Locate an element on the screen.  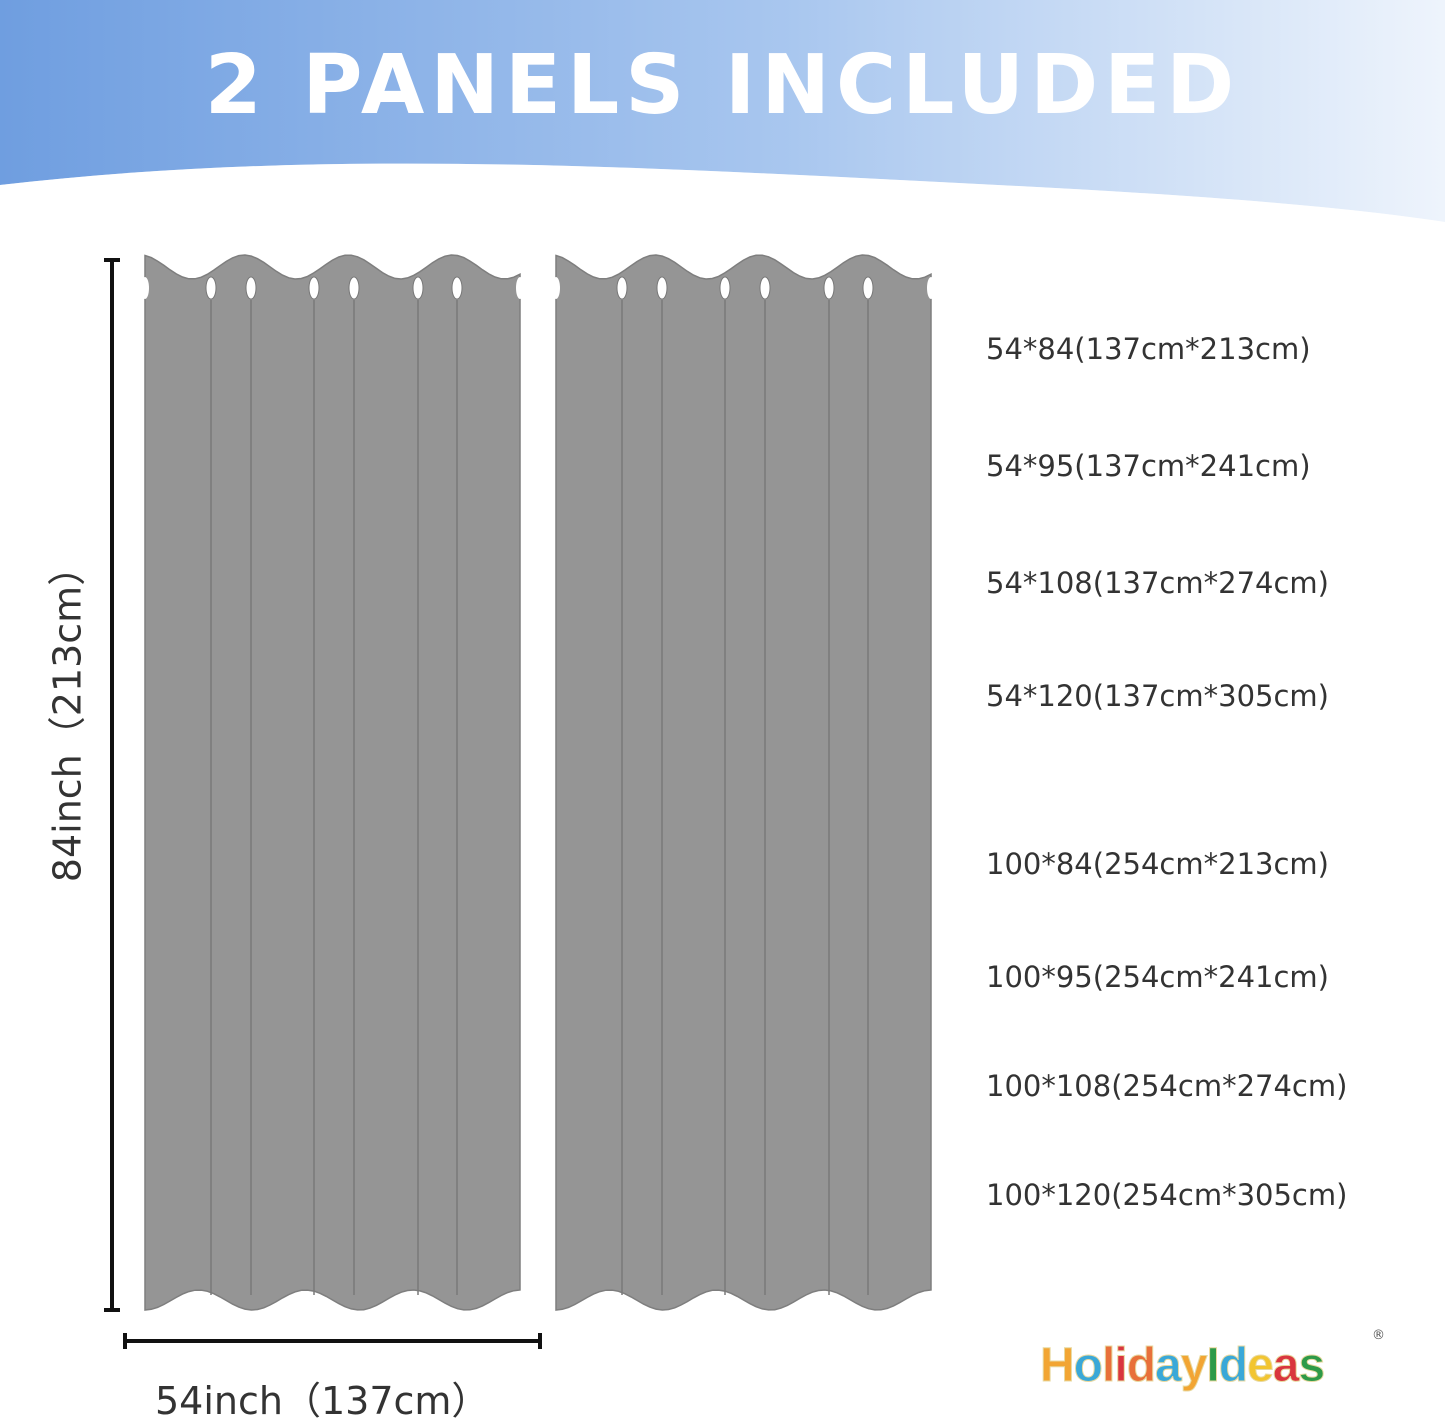
size-option: 100*84(254cm*213cm) is located at coordinates (1157, 864).